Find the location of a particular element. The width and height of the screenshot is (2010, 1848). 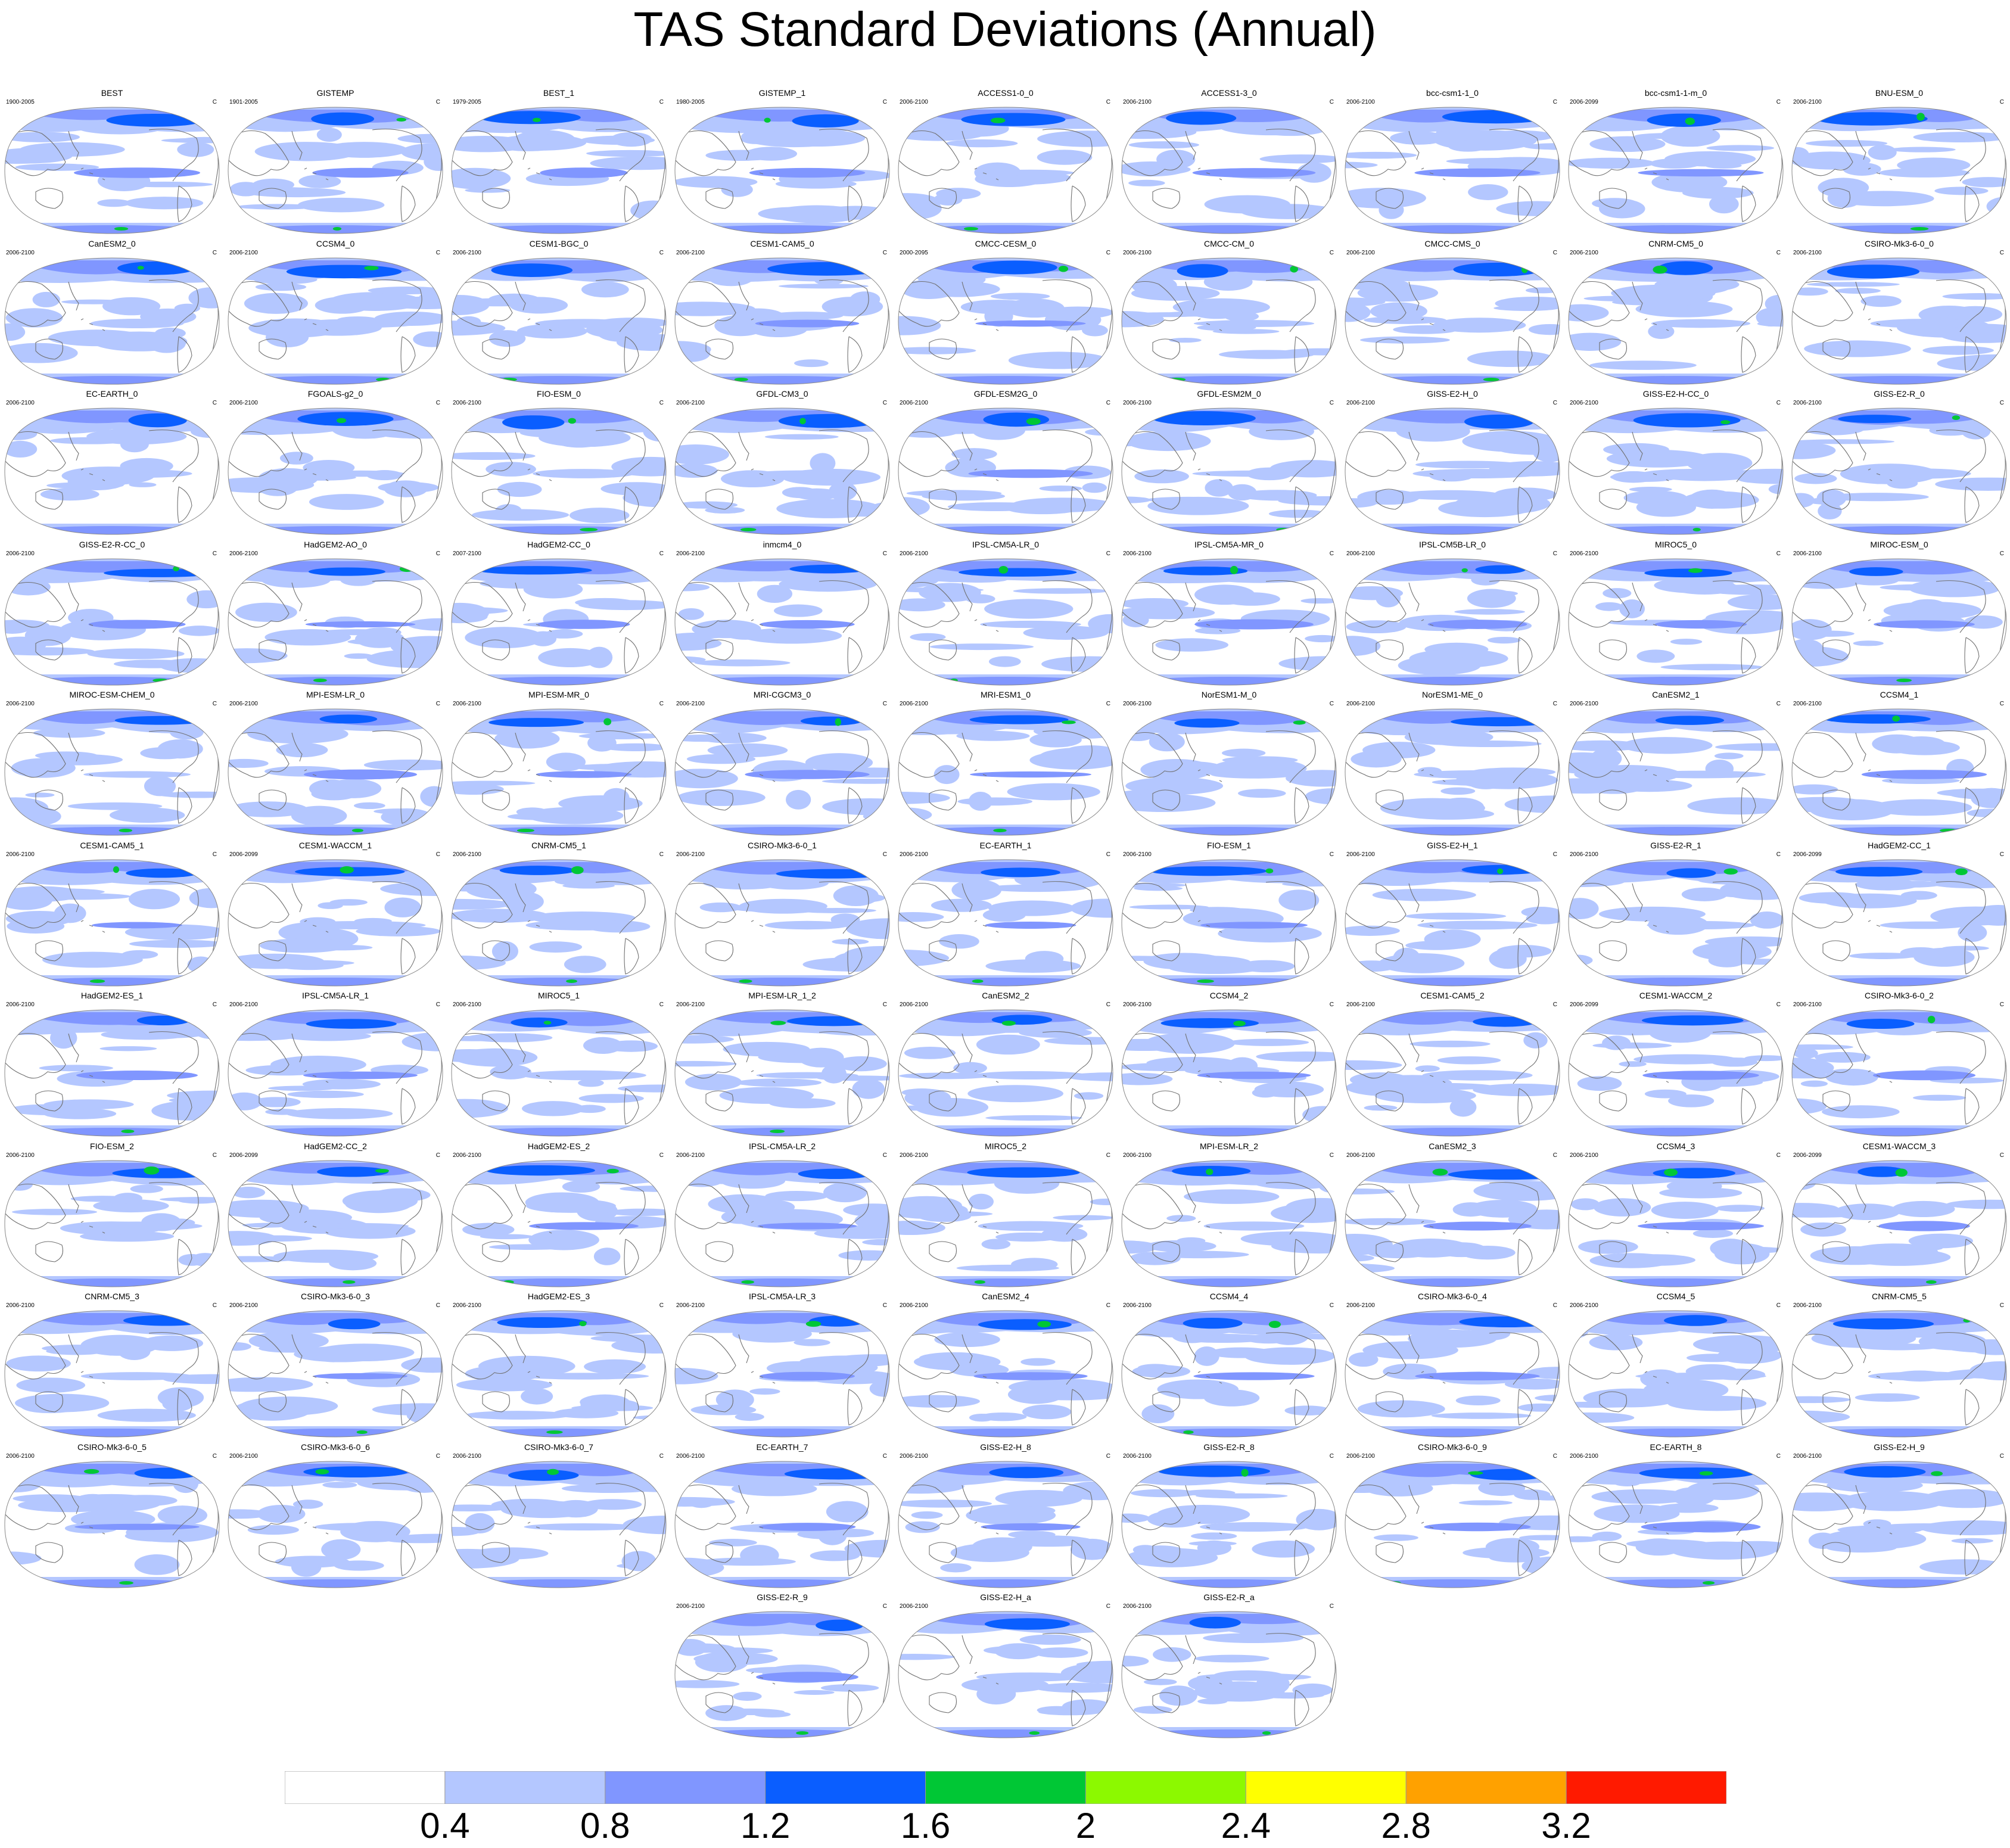

panel-title: GISS-E2-H-CC_0 is located at coordinates (1675, 394).